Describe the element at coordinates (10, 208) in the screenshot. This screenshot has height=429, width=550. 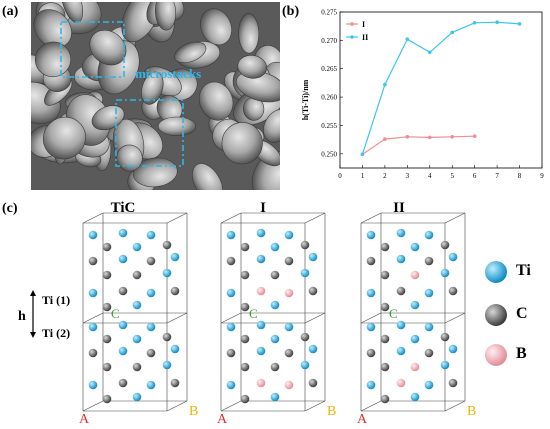
I see `panel-label-c: (c)` at that location.